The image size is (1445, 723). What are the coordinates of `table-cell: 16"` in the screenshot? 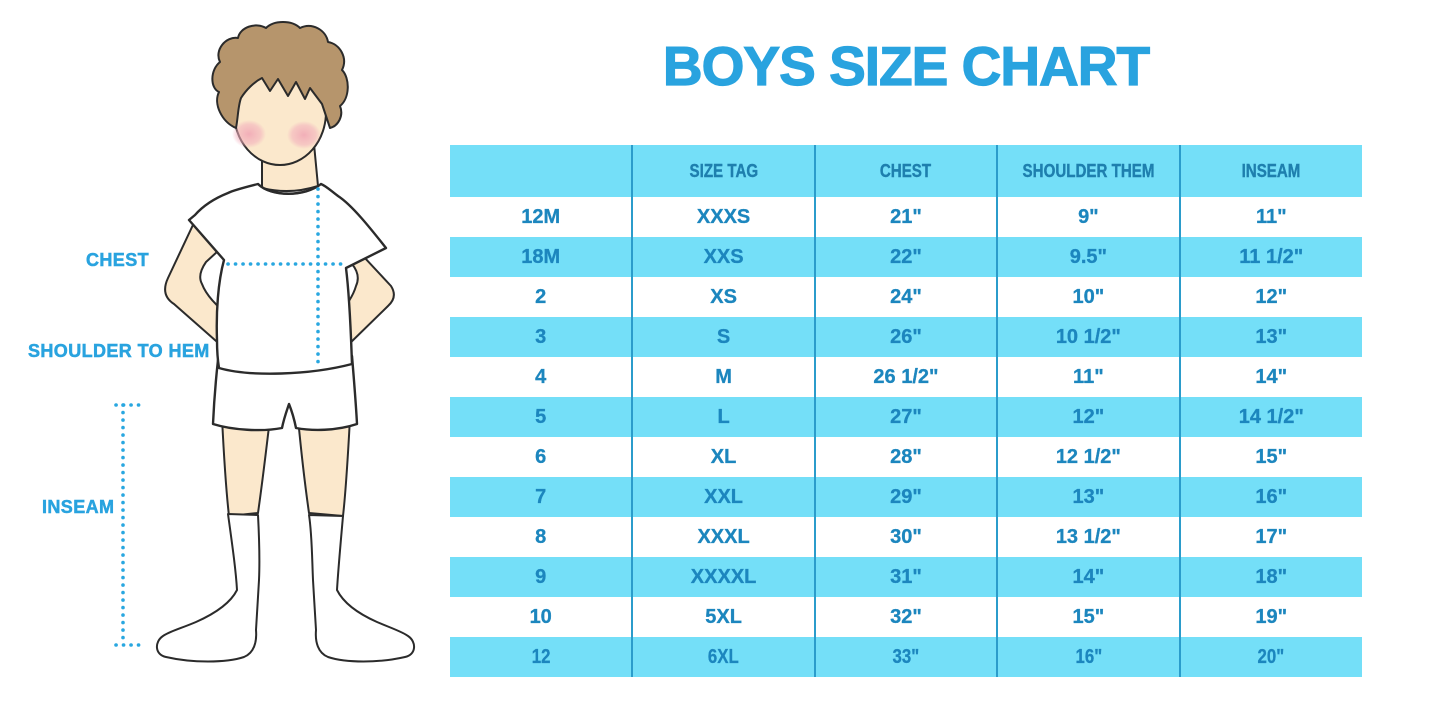 It's located at (1270, 497).